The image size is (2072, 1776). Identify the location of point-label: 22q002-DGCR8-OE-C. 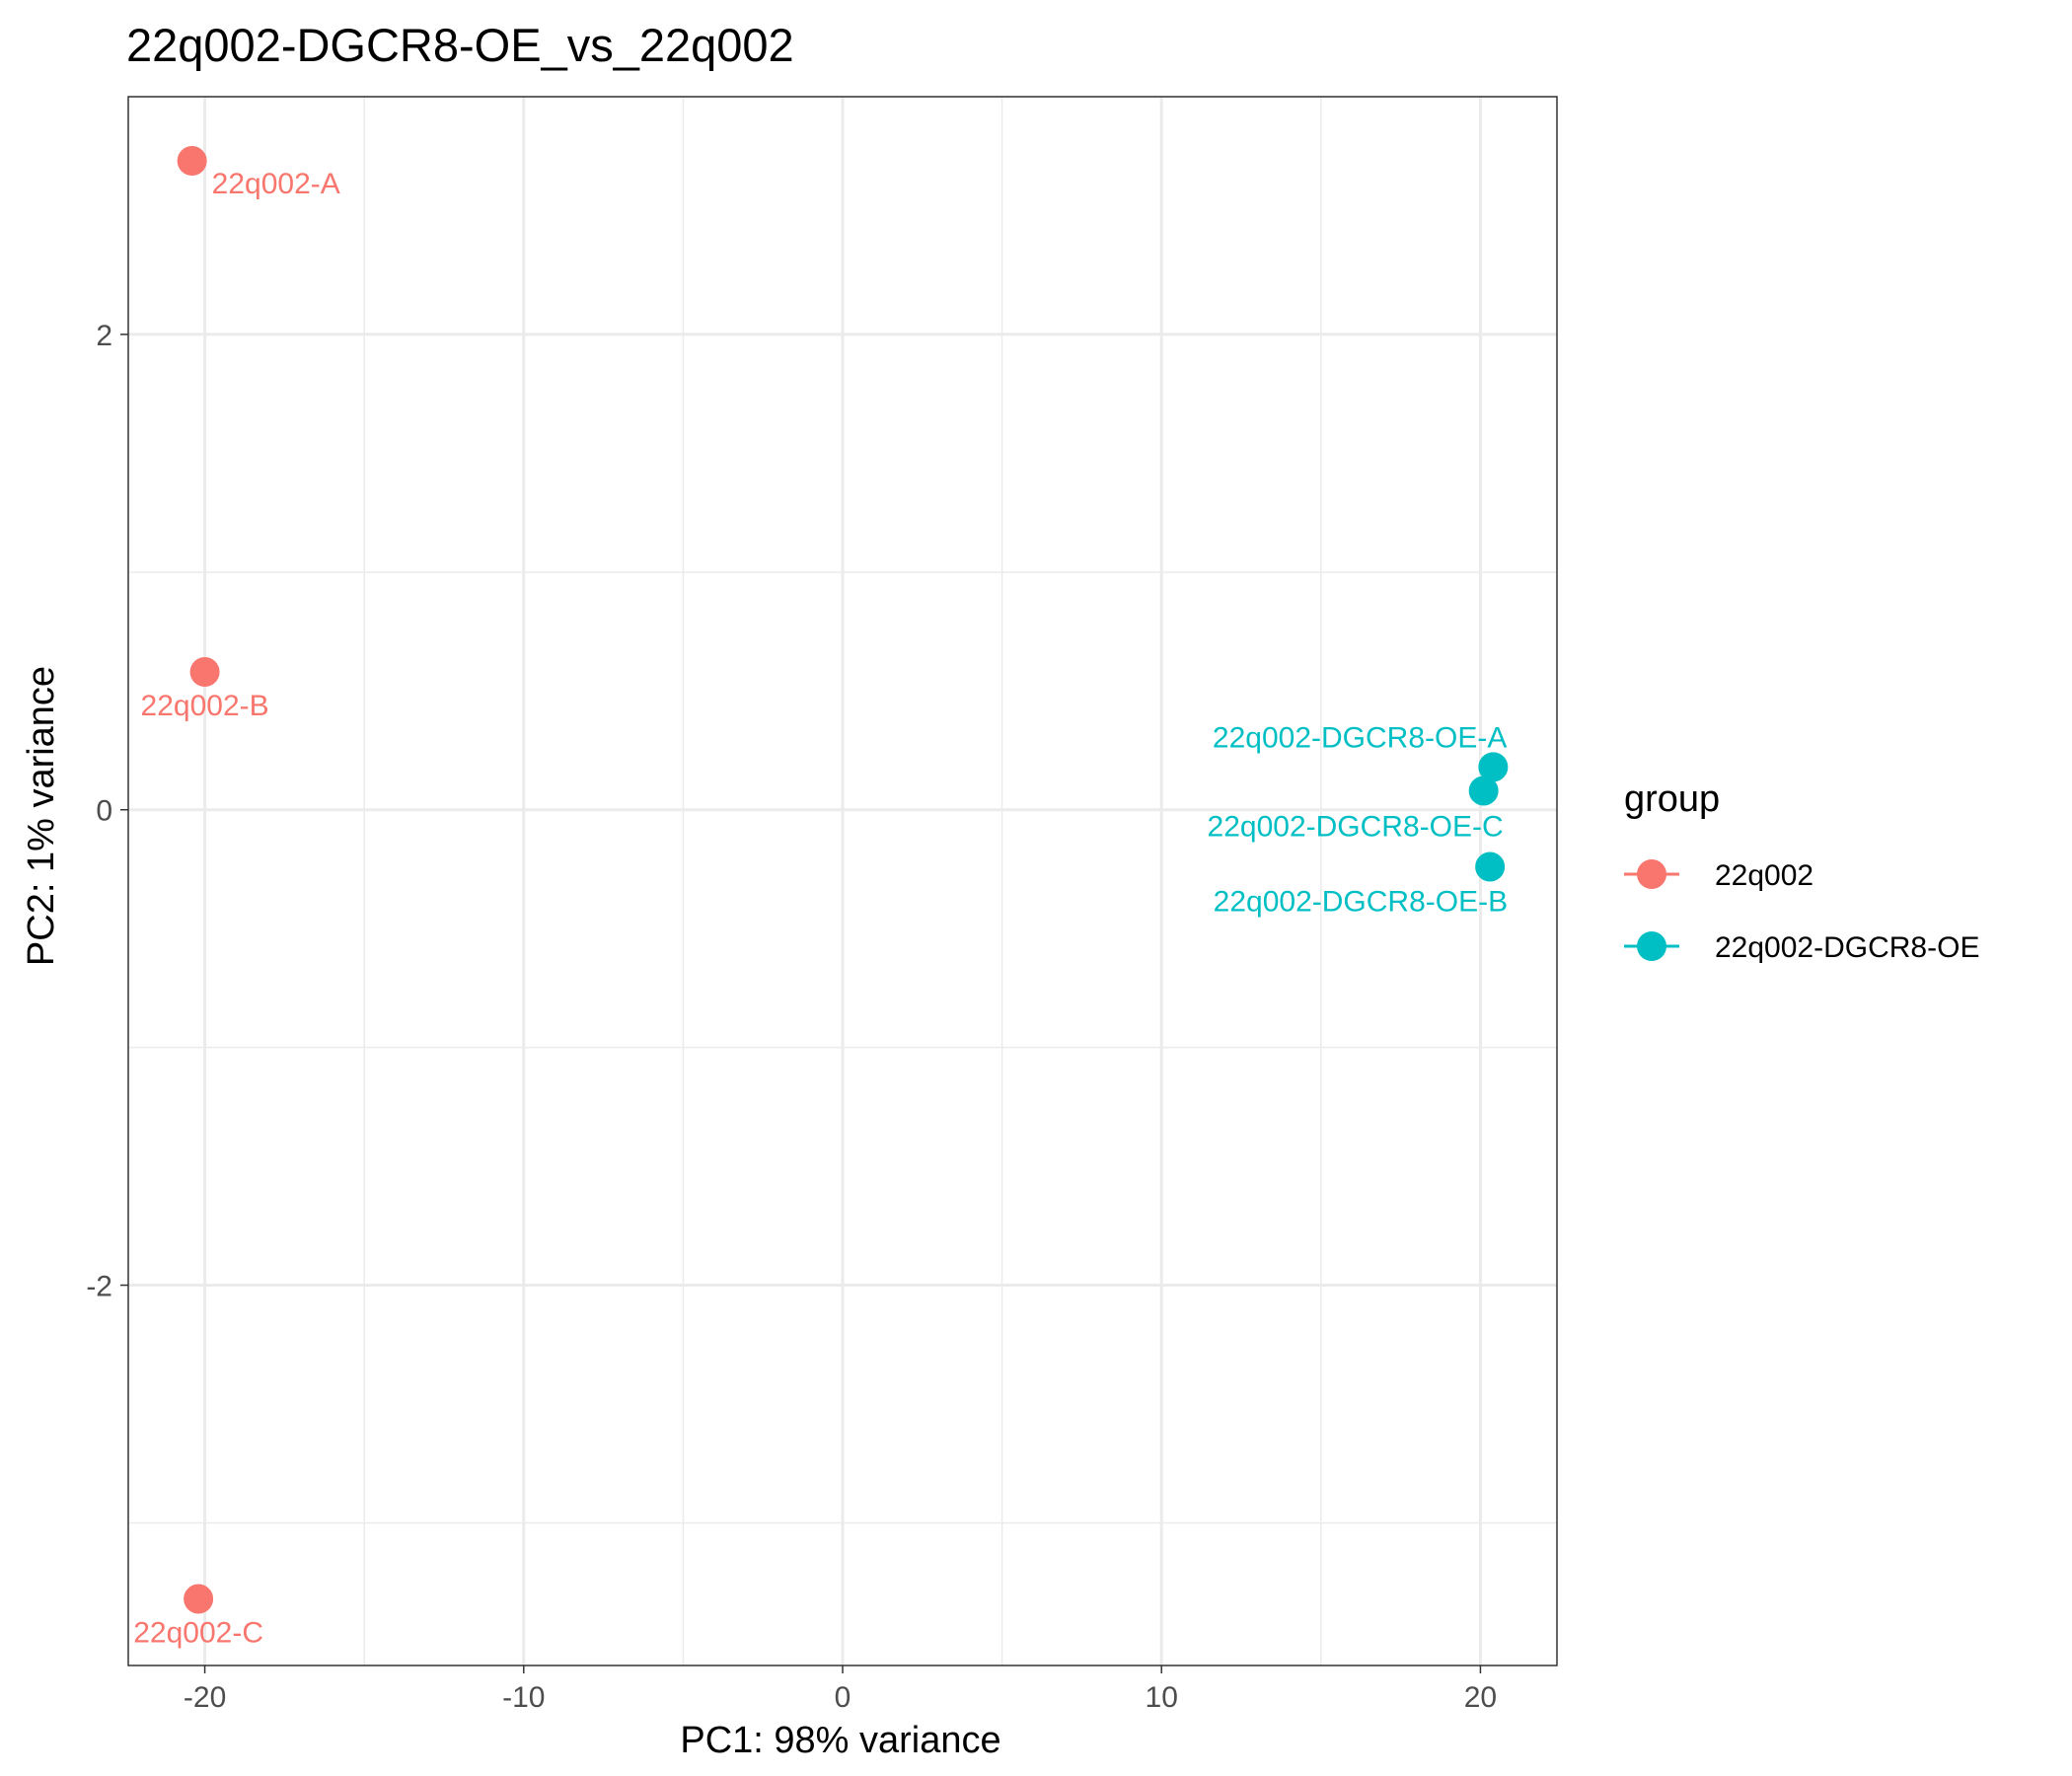
(1356, 827).